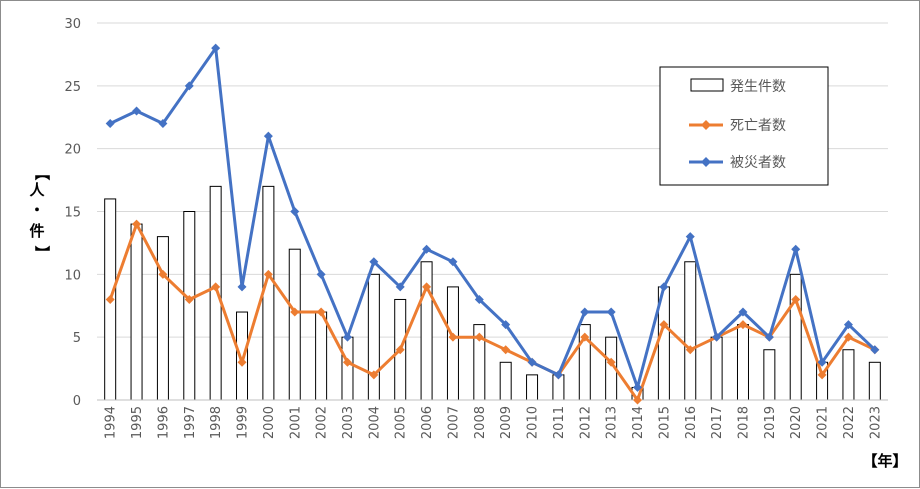 The width and height of the screenshot is (920, 489). I want to click on x-tick-label: 1999, so click(243, 422).